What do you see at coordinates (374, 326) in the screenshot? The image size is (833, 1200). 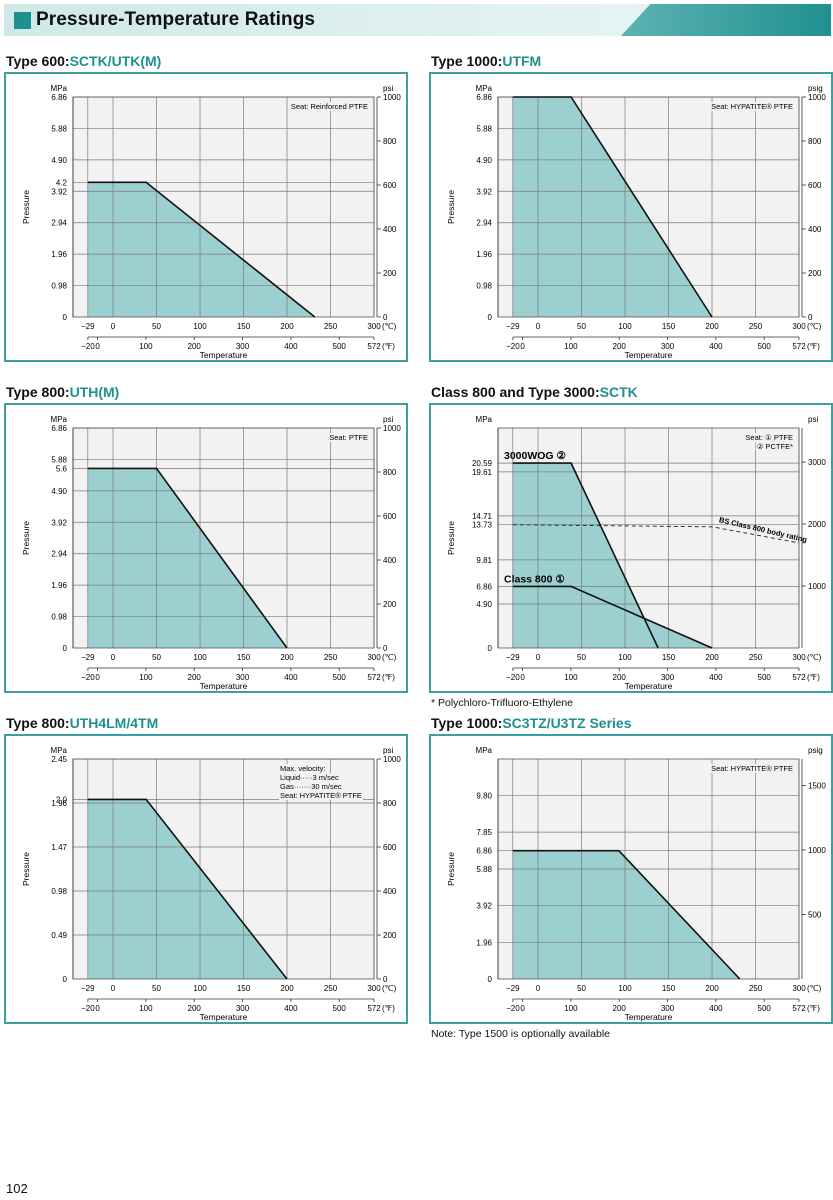 I see `c1-c-tick-7: 300` at bounding box center [374, 326].